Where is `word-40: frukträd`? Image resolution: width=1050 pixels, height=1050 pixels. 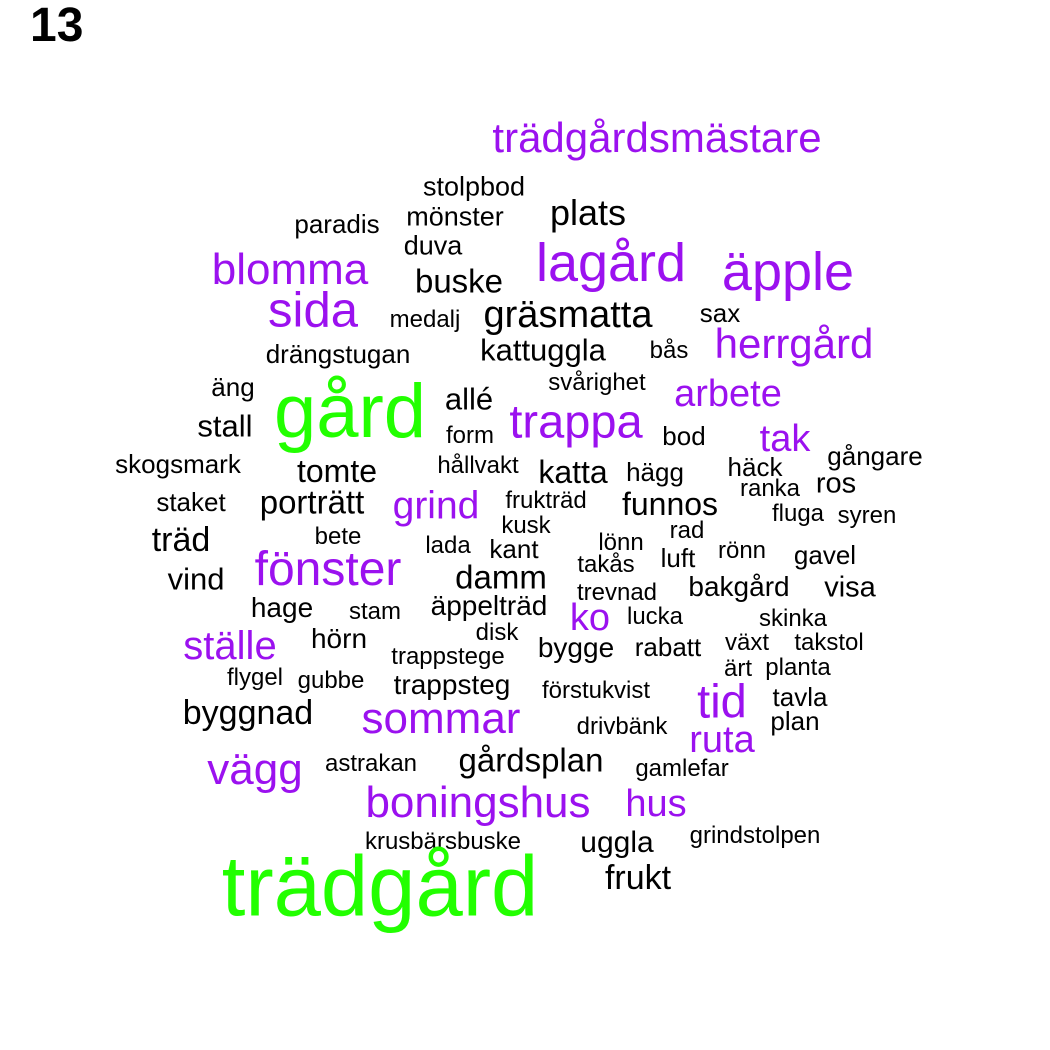
word-40: frukträd is located at coordinates (546, 500).